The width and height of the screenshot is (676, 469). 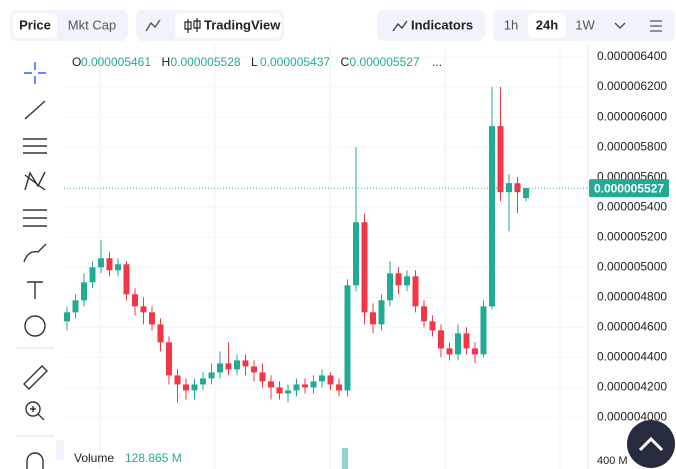 I want to click on y-tick-label: 0.000004000, so click(x=632, y=417).